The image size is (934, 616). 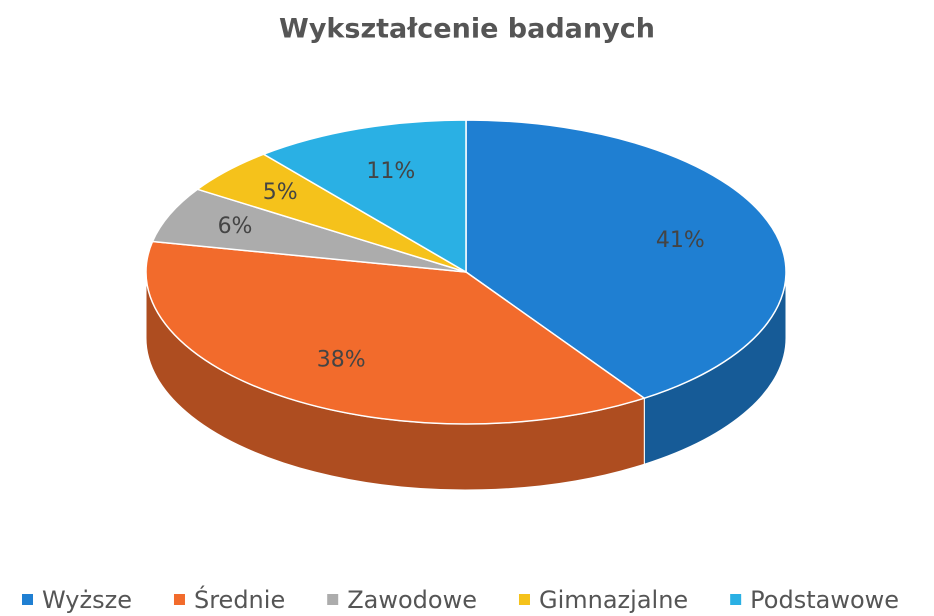 I want to click on legend-label: Średnie, so click(x=239, y=599).